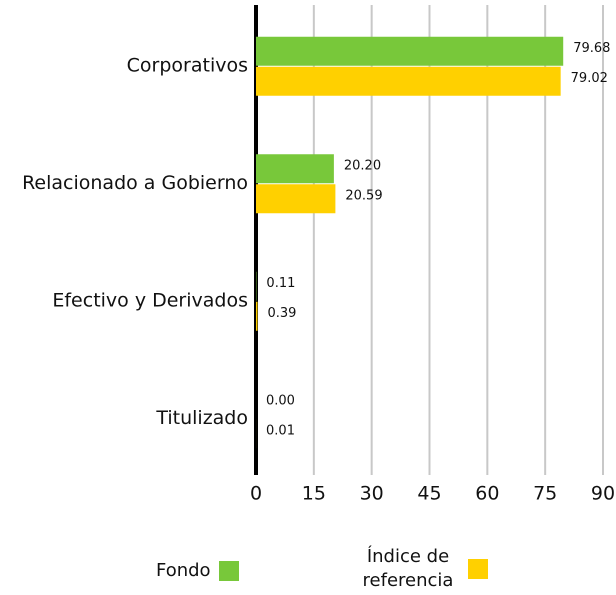  What do you see at coordinates (280, 283) in the screenshot?
I see `value-label: 0.11` at bounding box center [280, 283].